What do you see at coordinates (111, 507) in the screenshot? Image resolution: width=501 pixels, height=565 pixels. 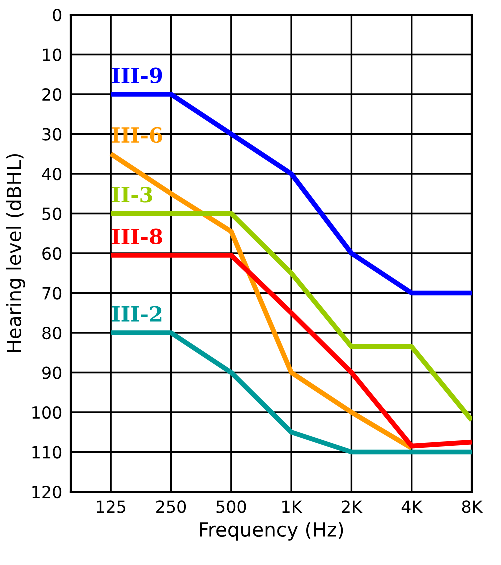 I see `x-tick-label: 125` at bounding box center [111, 507].